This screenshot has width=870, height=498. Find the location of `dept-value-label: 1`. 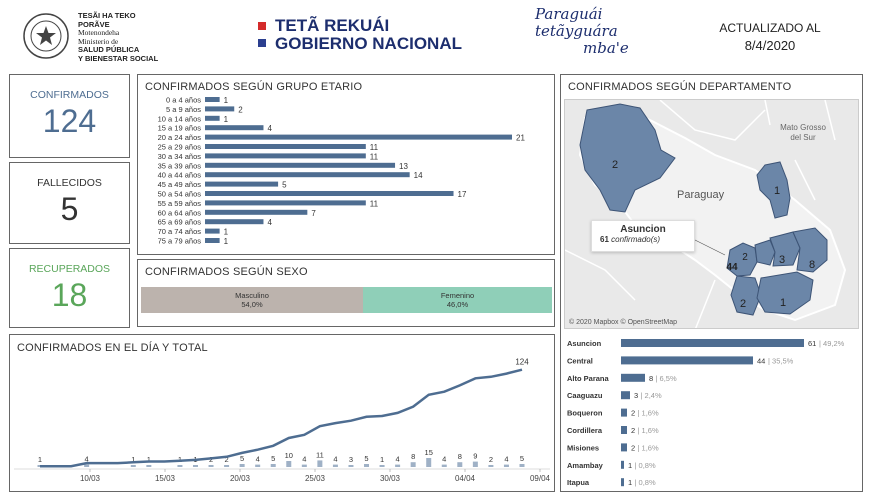

dept-value-label: 1 is located at coordinates (630, 482).